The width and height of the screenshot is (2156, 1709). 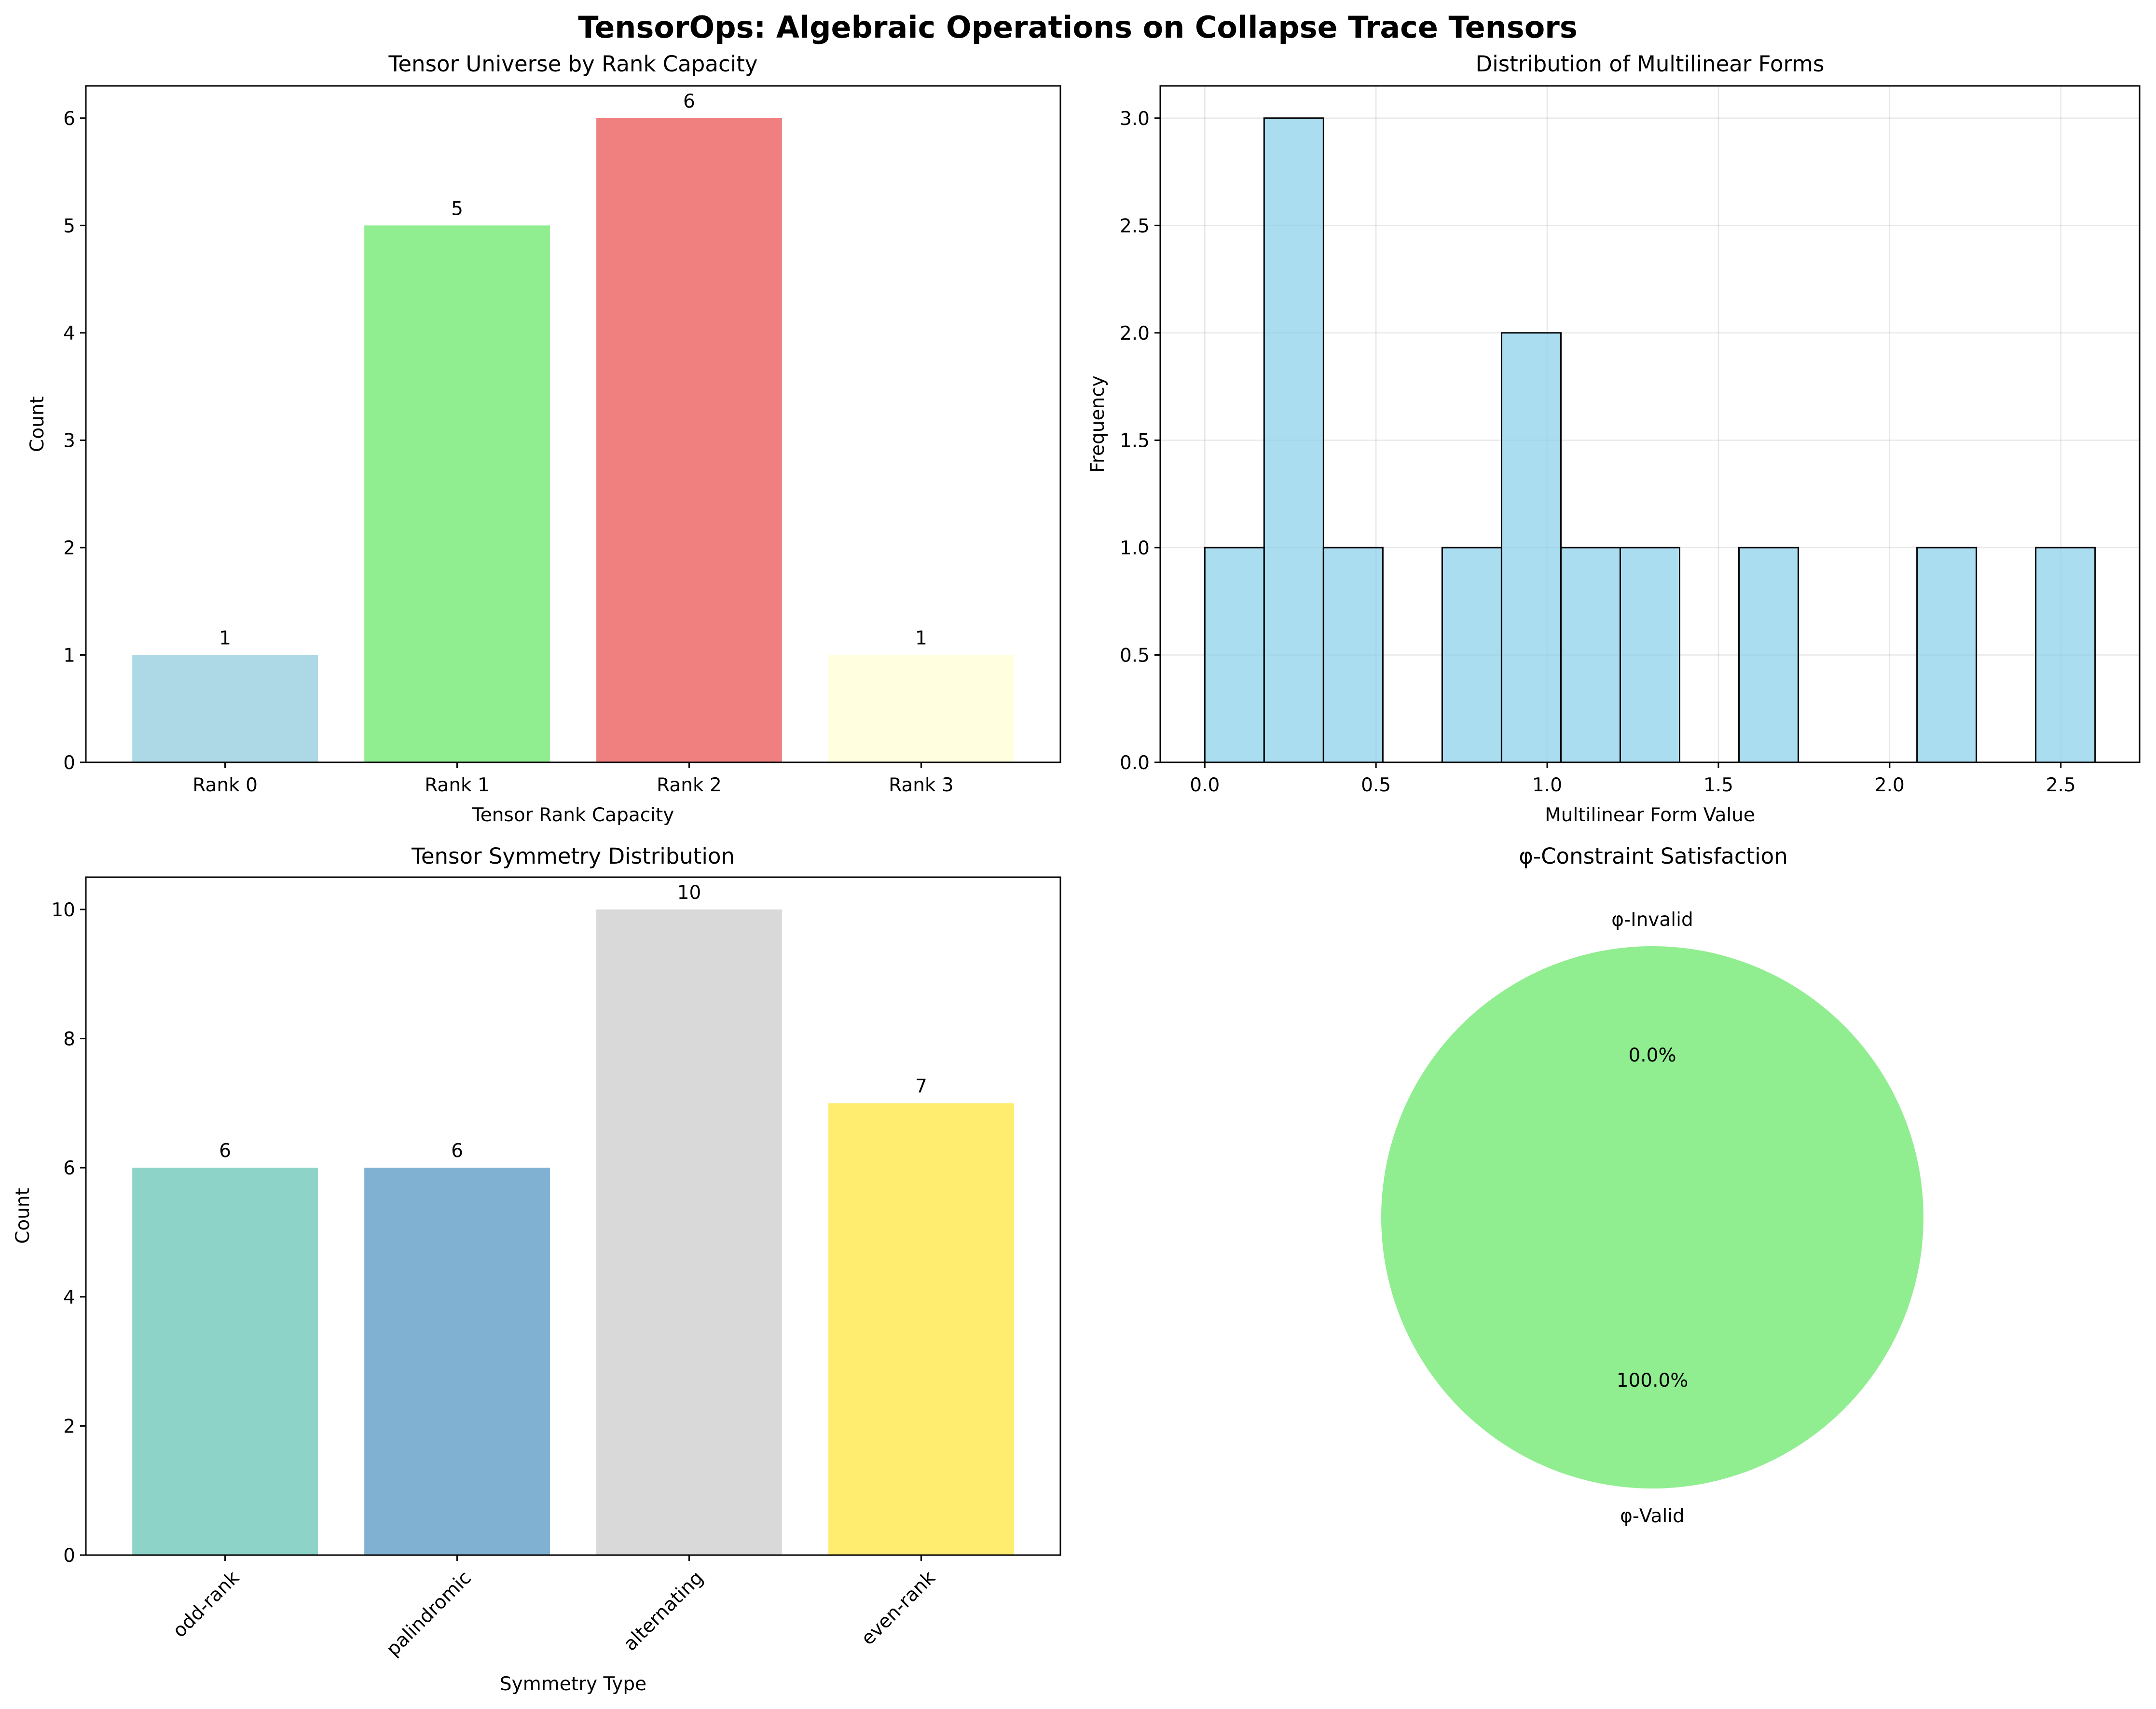 I want to click on pie-percent-label: 0.0%, so click(x=1652, y=1056).